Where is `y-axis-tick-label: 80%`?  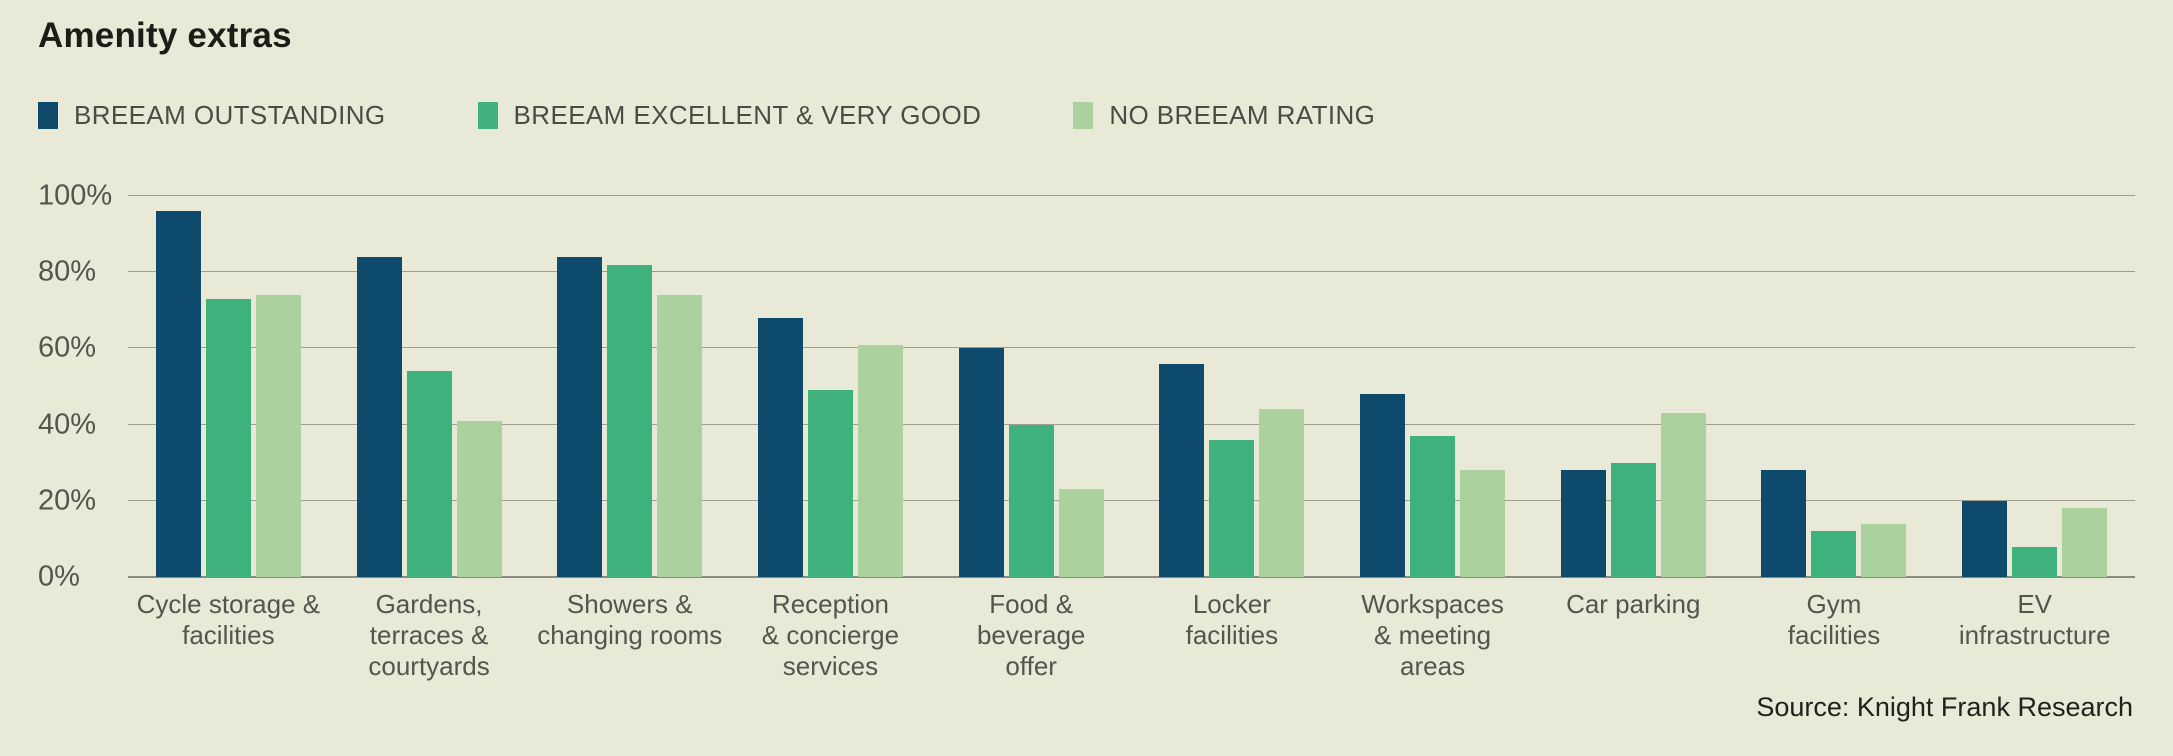
y-axis-tick-label: 80% is located at coordinates (67, 271).